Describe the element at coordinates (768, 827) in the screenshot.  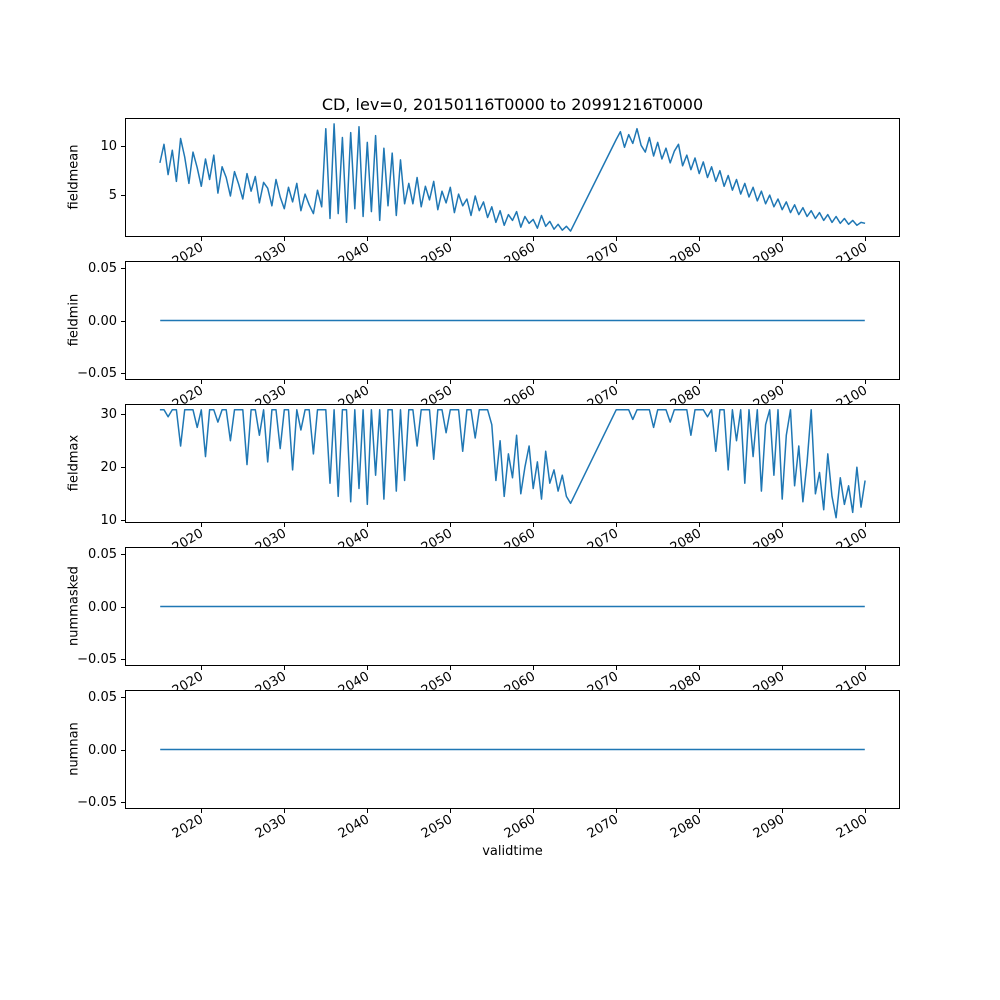
I see `x-tick-label: 2090` at that location.